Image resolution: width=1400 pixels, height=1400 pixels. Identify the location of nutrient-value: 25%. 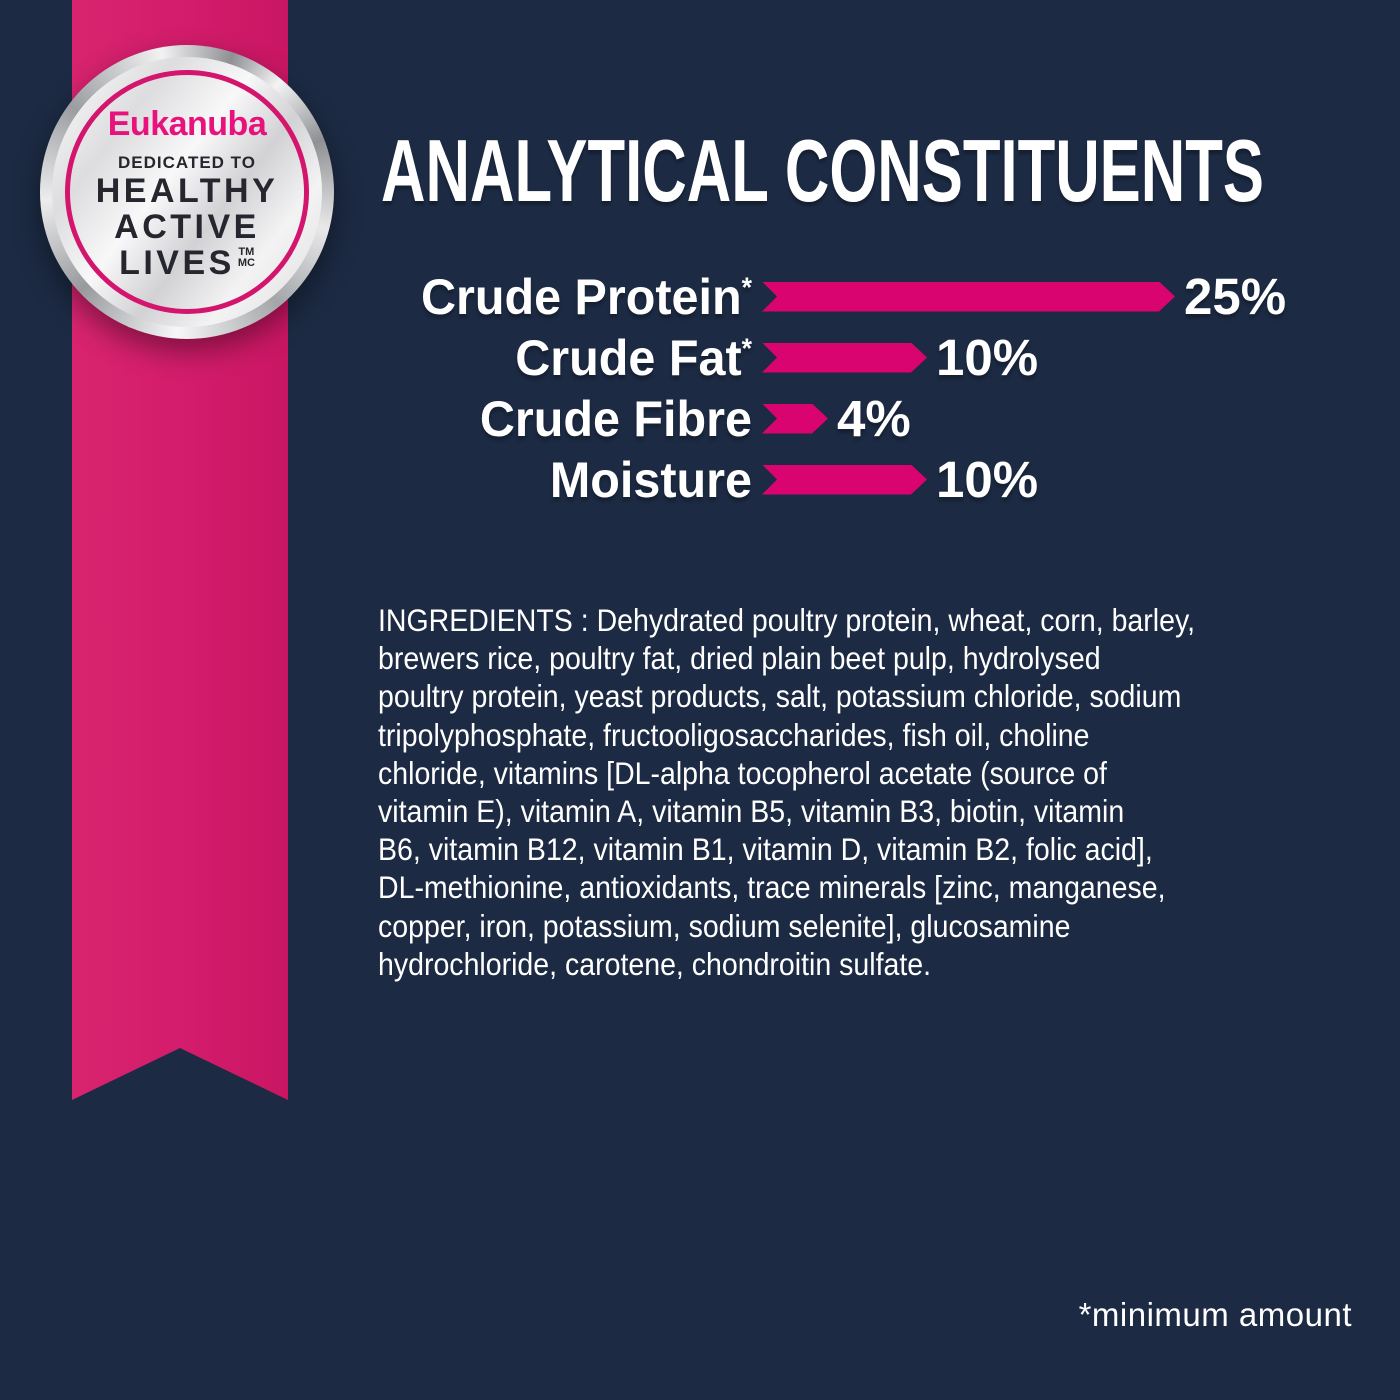
(1235, 296).